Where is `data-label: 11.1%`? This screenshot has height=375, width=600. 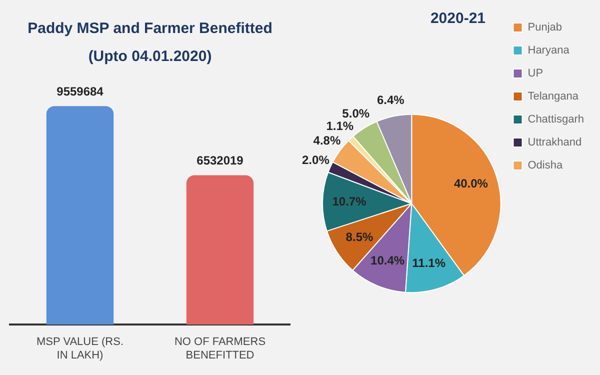 data-label: 11.1% is located at coordinates (429, 263).